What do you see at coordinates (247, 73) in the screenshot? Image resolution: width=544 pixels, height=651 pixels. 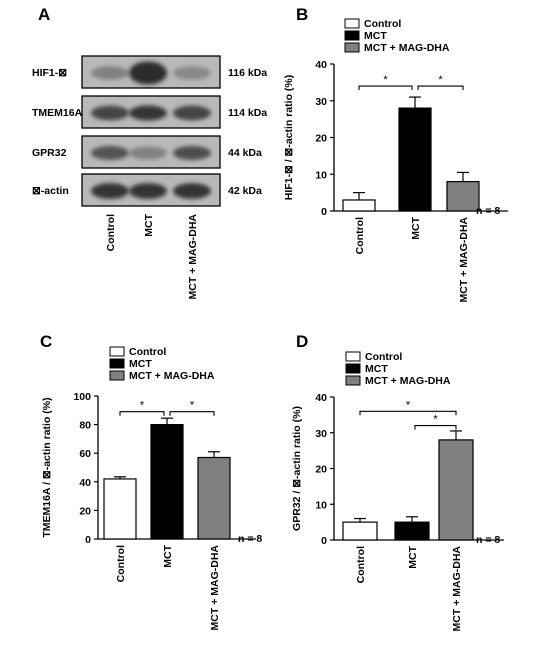 I see `blot-kda-label: 116 kDa` at bounding box center [247, 73].